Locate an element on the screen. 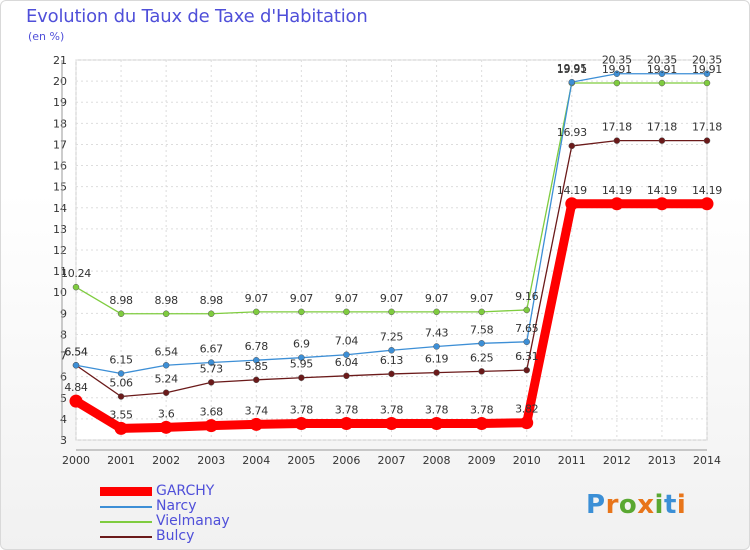 The height and width of the screenshot is (550, 750). data-label-narcy: 6.9 is located at coordinates (301, 344).